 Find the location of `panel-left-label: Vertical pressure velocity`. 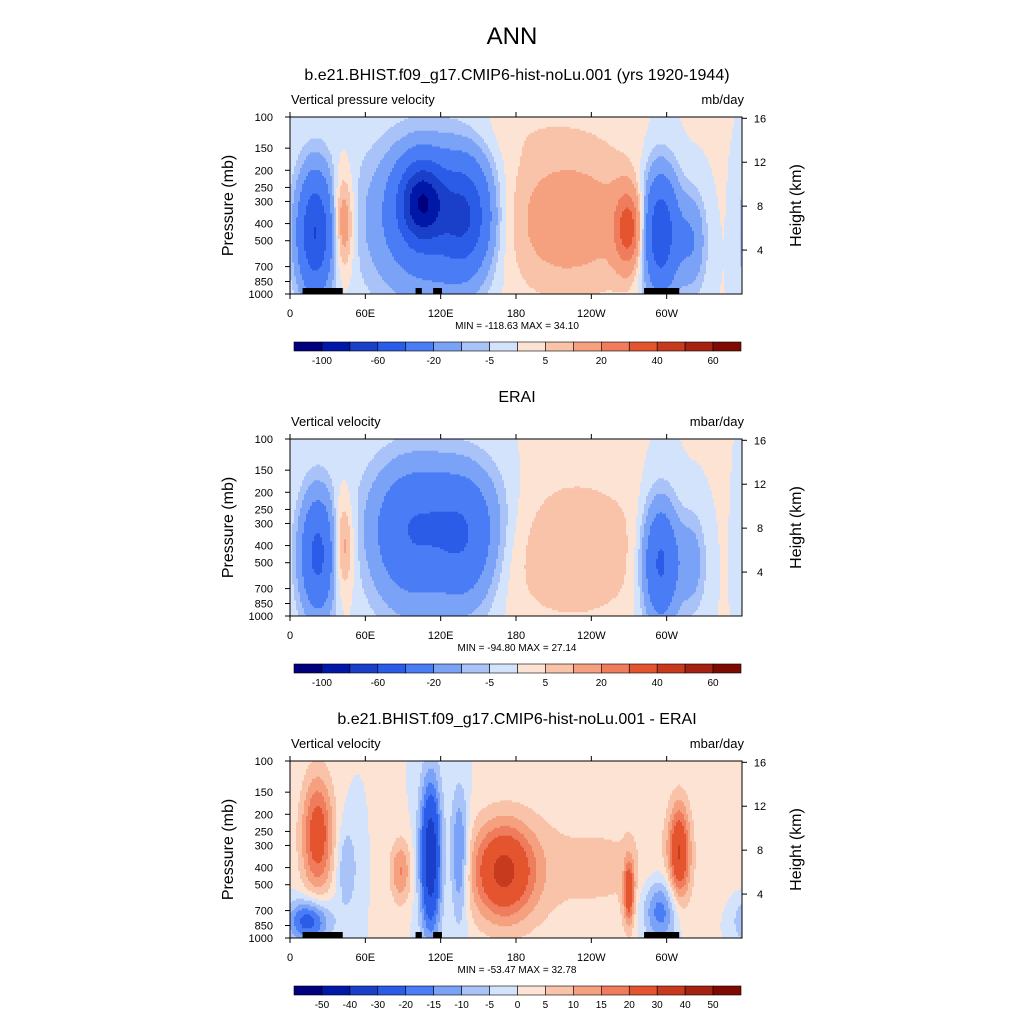

panel-left-label: Vertical pressure velocity is located at coordinates (363, 99).